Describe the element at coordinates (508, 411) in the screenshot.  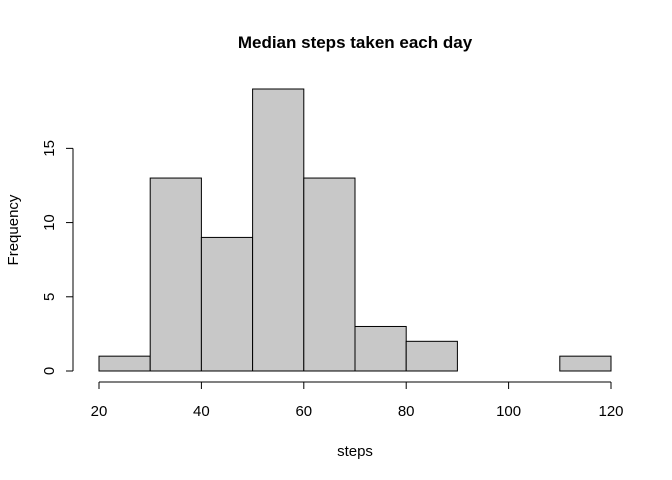
I see `x-tick-label: 100` at that location.